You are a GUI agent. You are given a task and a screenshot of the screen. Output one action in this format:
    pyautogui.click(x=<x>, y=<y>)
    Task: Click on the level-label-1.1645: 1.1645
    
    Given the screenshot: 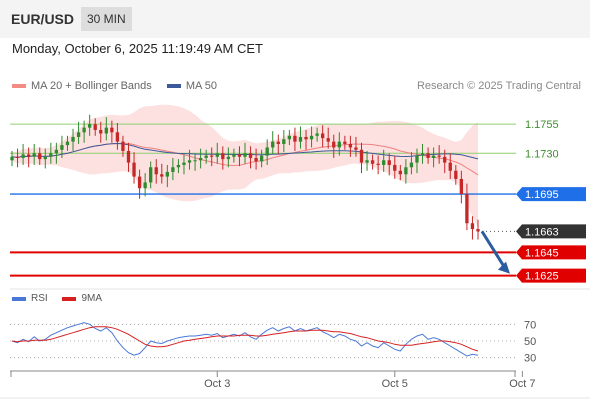 What is the action you would take?
    pyautogui.click(x=542, y=253)
    